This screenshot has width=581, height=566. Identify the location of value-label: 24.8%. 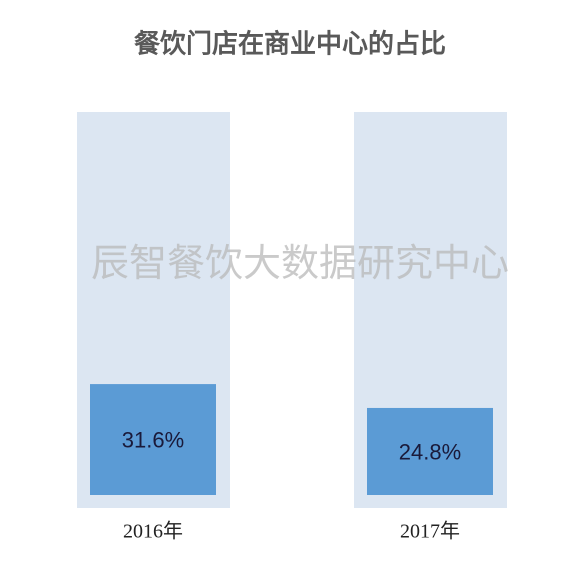
(430, 451).